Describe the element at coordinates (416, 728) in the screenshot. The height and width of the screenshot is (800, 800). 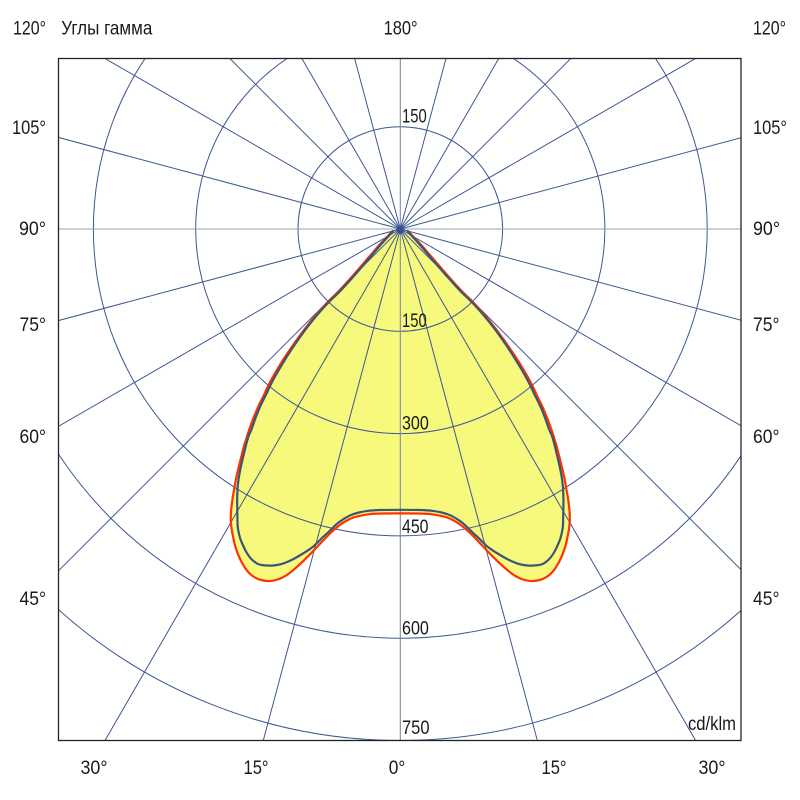
I see `svg-text: 750` at that location.